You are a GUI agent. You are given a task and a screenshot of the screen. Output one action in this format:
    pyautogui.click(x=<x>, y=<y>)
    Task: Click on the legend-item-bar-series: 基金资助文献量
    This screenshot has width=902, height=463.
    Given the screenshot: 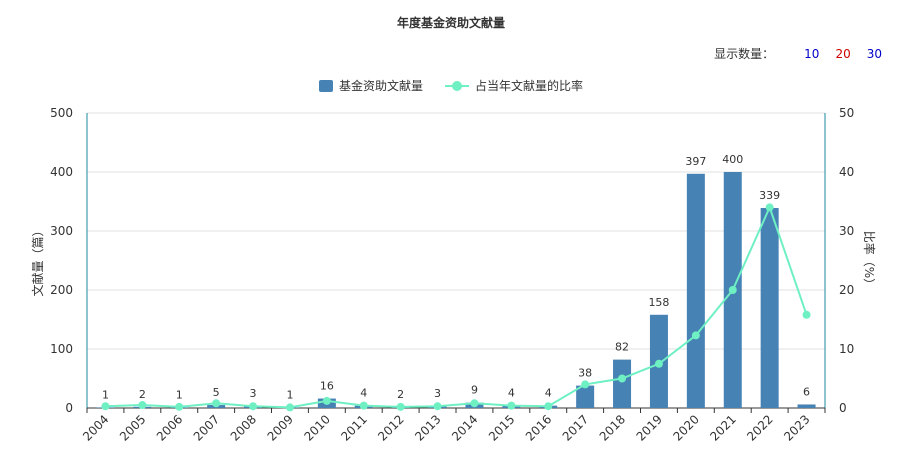 What is the action you would take?
    pyautogui.click(x=370, y=85)
    